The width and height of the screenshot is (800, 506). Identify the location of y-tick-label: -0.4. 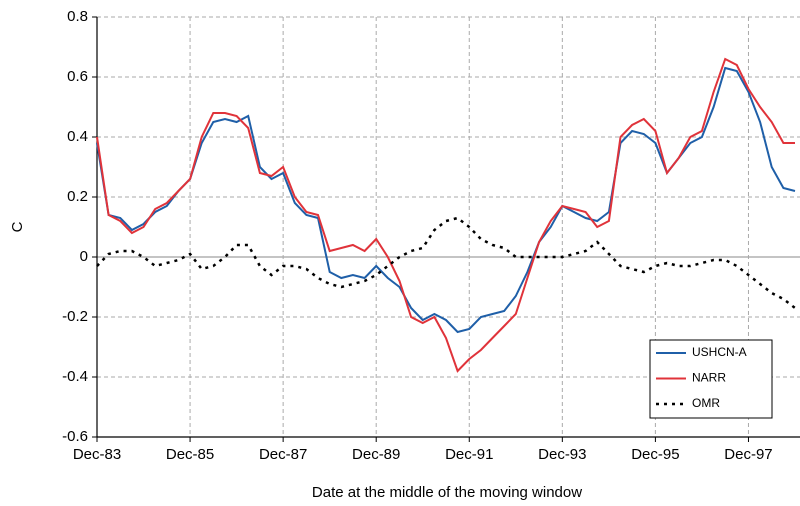
(75, 376).